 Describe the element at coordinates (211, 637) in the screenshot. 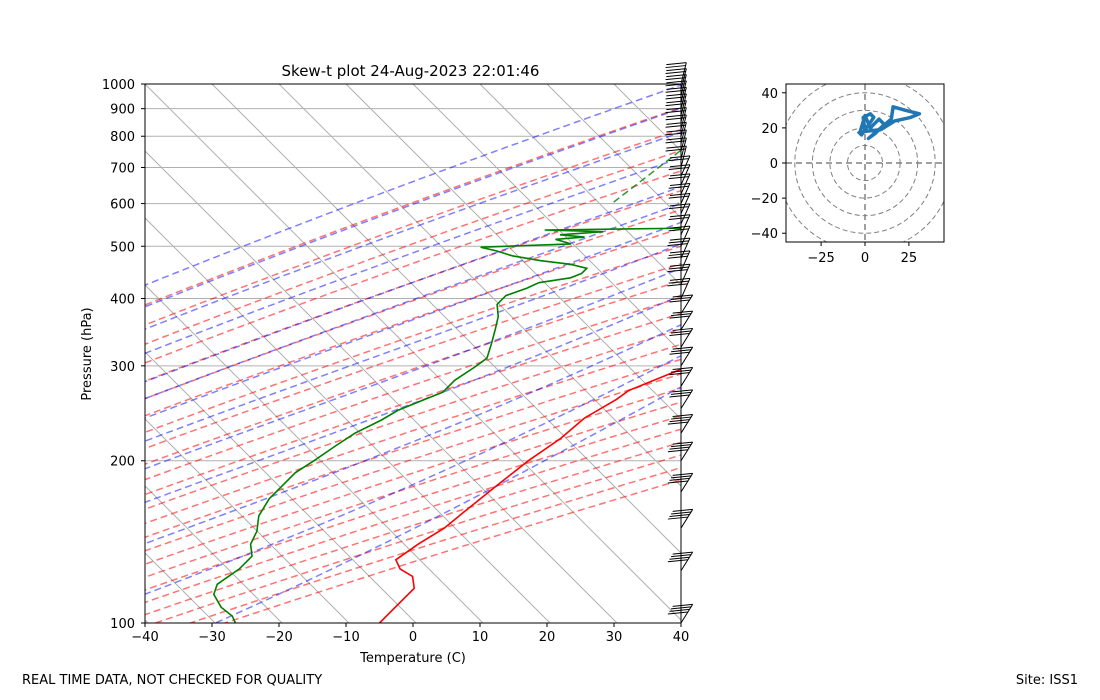

I see `x-tick-label: −30` at that location.